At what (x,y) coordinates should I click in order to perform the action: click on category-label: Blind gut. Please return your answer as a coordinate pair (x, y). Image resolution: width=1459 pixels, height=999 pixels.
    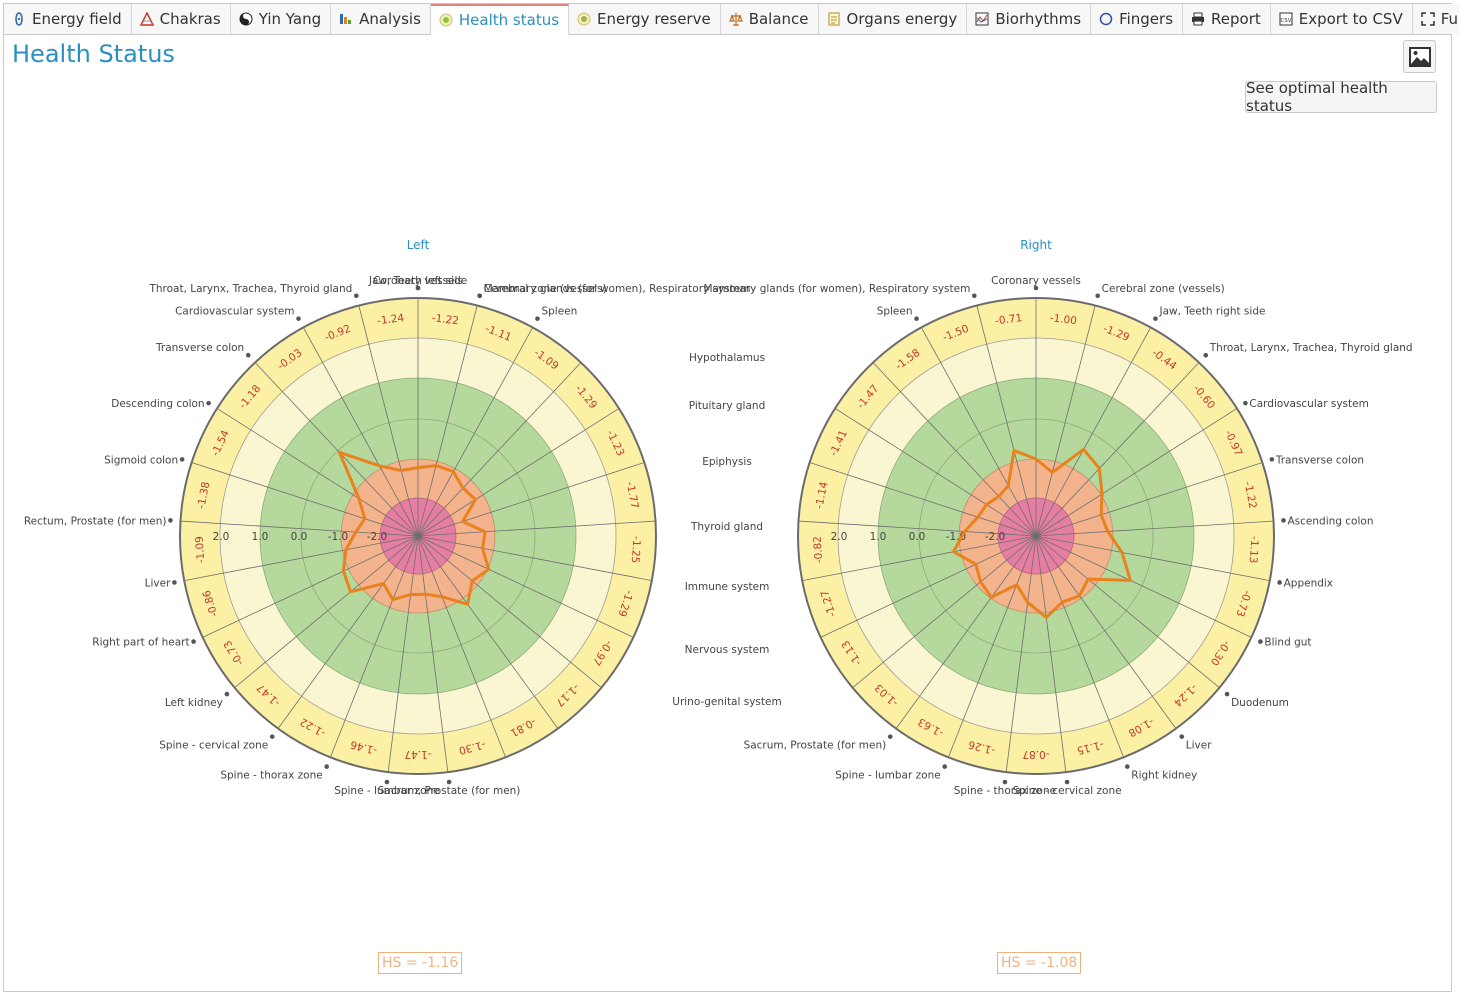
    Looking at the image, I should click on (1287, 643).